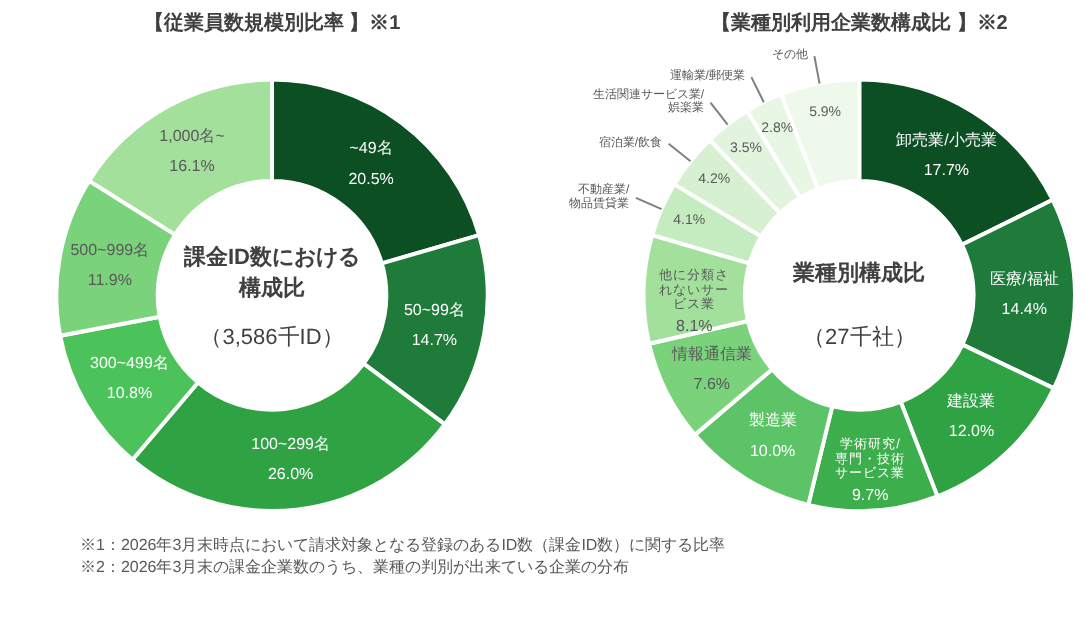 The image size is (1086, 618). What do you see at coordinates (110, 249) in the screenshot?
I see `slice-label: 500~999名` at bounding box center [110, 249].